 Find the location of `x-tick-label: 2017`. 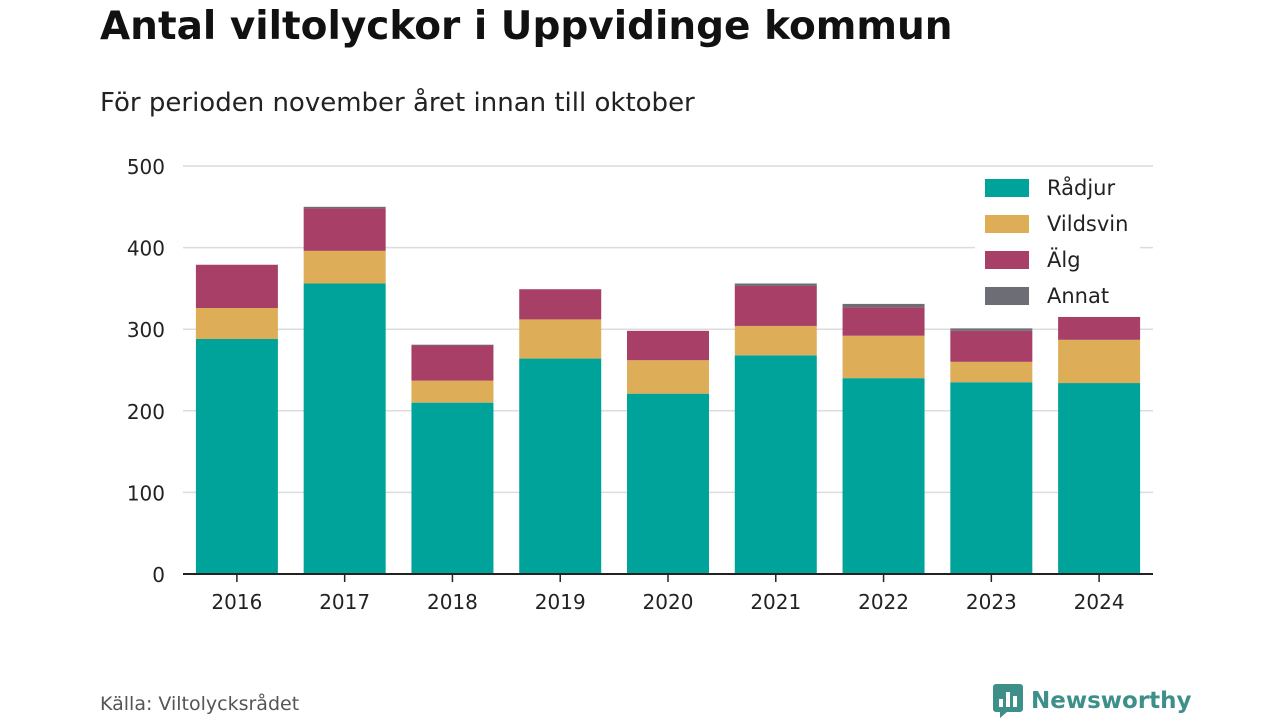

x-tick-label: 2017 is located at coordinates (344, 602).